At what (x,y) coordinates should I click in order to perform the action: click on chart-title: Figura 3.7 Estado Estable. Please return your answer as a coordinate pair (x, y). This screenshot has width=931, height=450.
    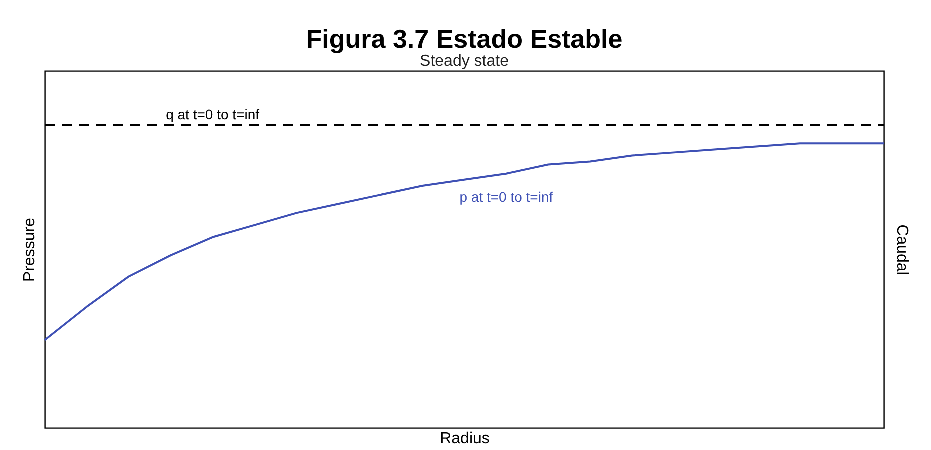
    Looking at the image, I should click on (464, 39).